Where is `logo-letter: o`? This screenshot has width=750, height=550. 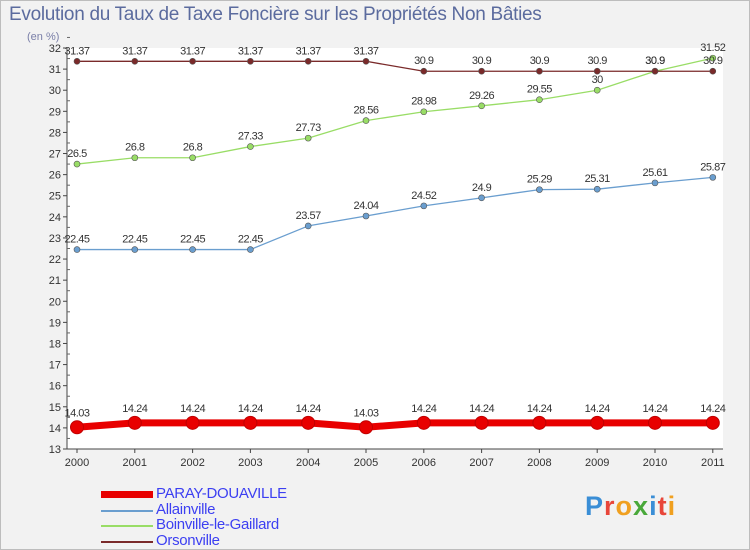 logo-letter: o is located at coordinates (624, 506).